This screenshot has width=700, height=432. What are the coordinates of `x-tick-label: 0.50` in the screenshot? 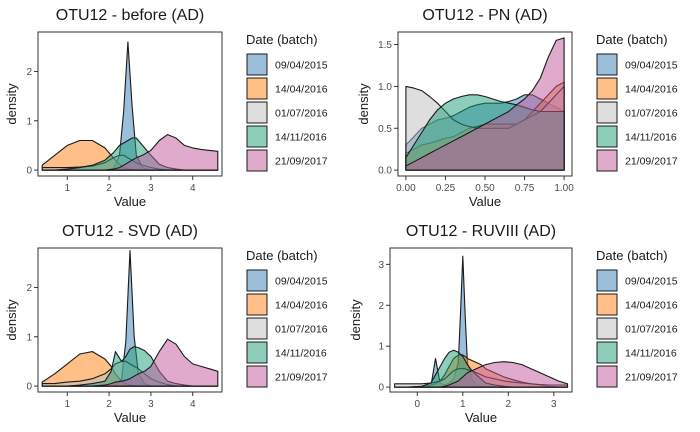 It's located at (485, 188).